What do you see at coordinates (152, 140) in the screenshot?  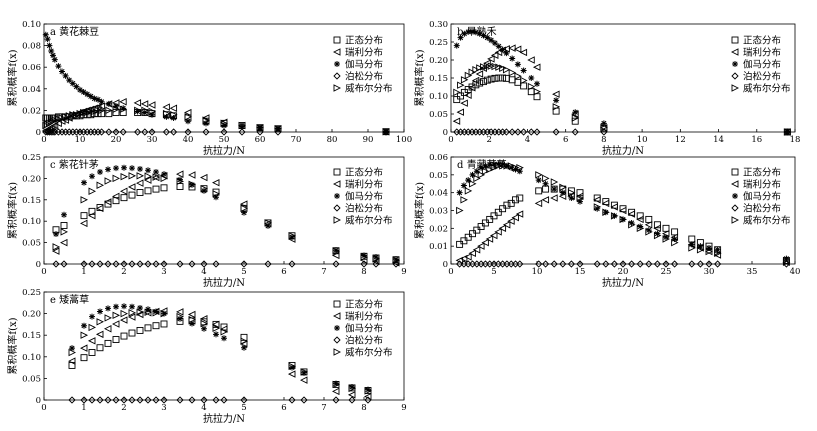 I see `x-tick-label: 30` at bounding box center [152, 140].